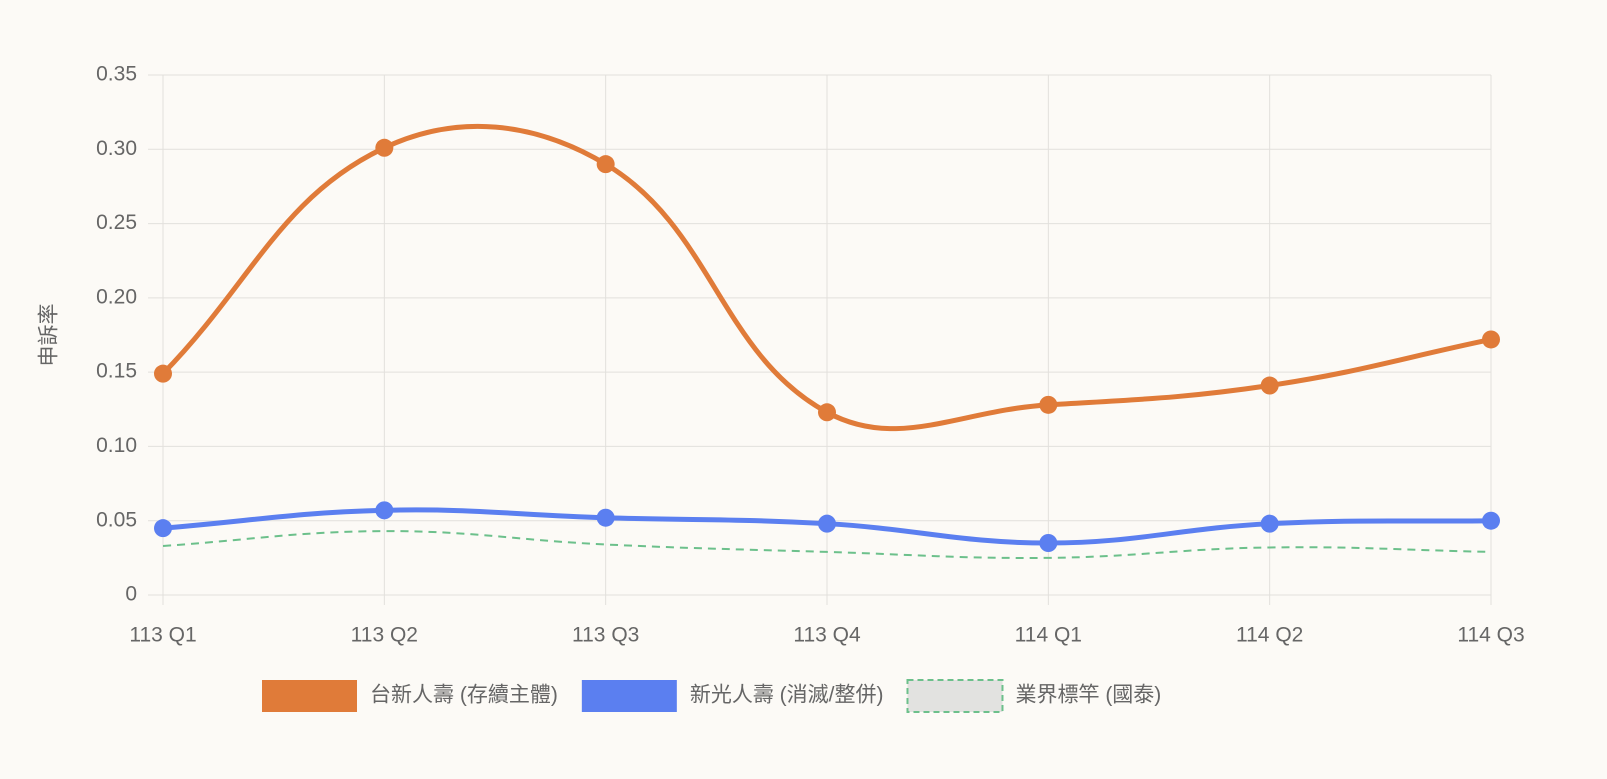 The width and height of the screenshot is (1607, 779). I want to click on y-axis-title: 申訴率, so click(49, 335).